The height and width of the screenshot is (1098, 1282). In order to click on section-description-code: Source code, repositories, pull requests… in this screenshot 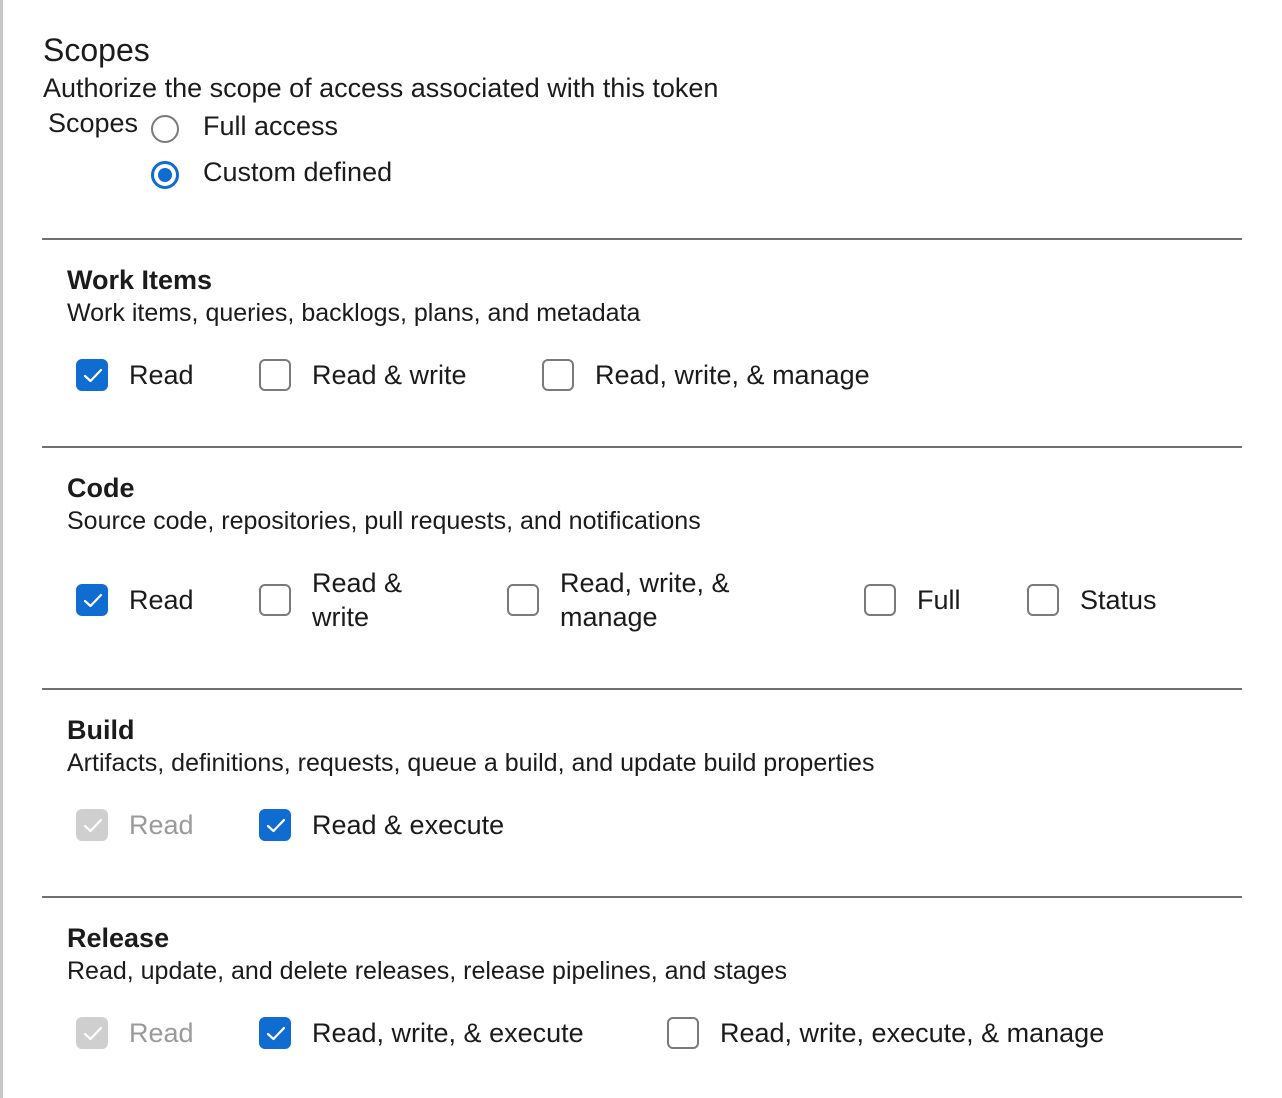, I will do `click(384, 521)`.